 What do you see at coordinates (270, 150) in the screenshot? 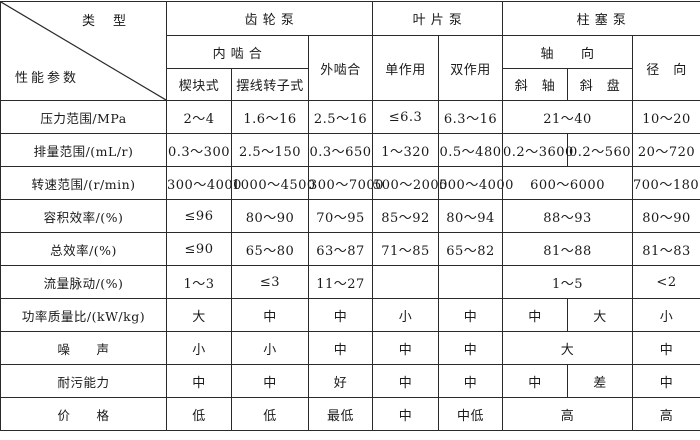
I see `table-cell: 2.5～150` at bounding box center [270, 150].